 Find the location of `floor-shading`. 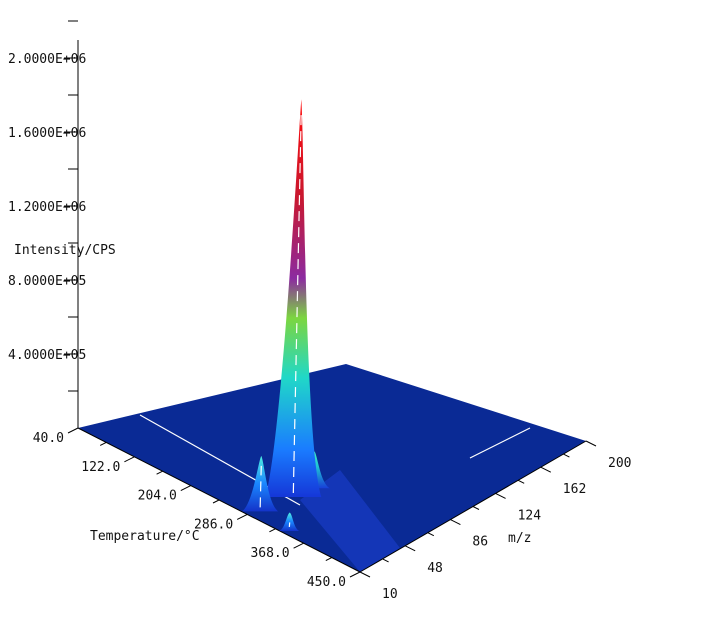

floor-shading is located at coordinates (350, 521).